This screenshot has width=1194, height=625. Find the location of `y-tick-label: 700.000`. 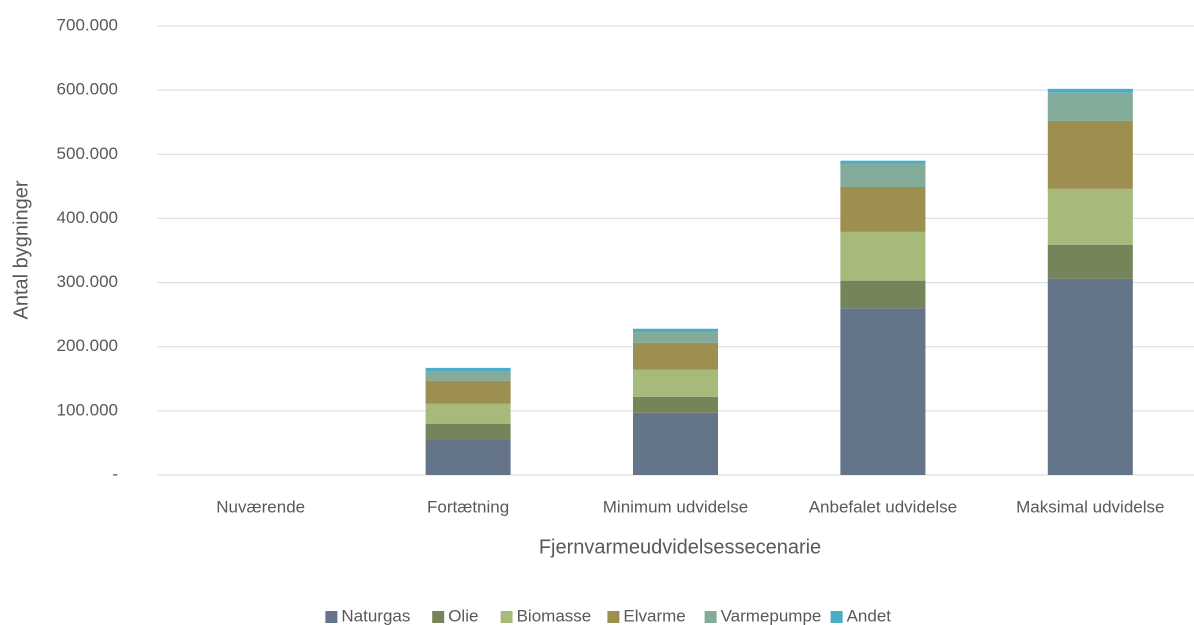

y-tick-label: 700.000 is located at coordinates (87, 24).